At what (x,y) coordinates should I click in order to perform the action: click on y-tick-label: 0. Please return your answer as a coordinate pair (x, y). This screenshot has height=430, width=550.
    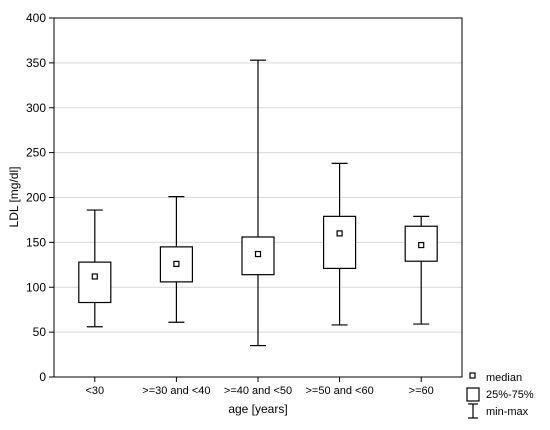
    Looking at the image, I should click on (42, 377).